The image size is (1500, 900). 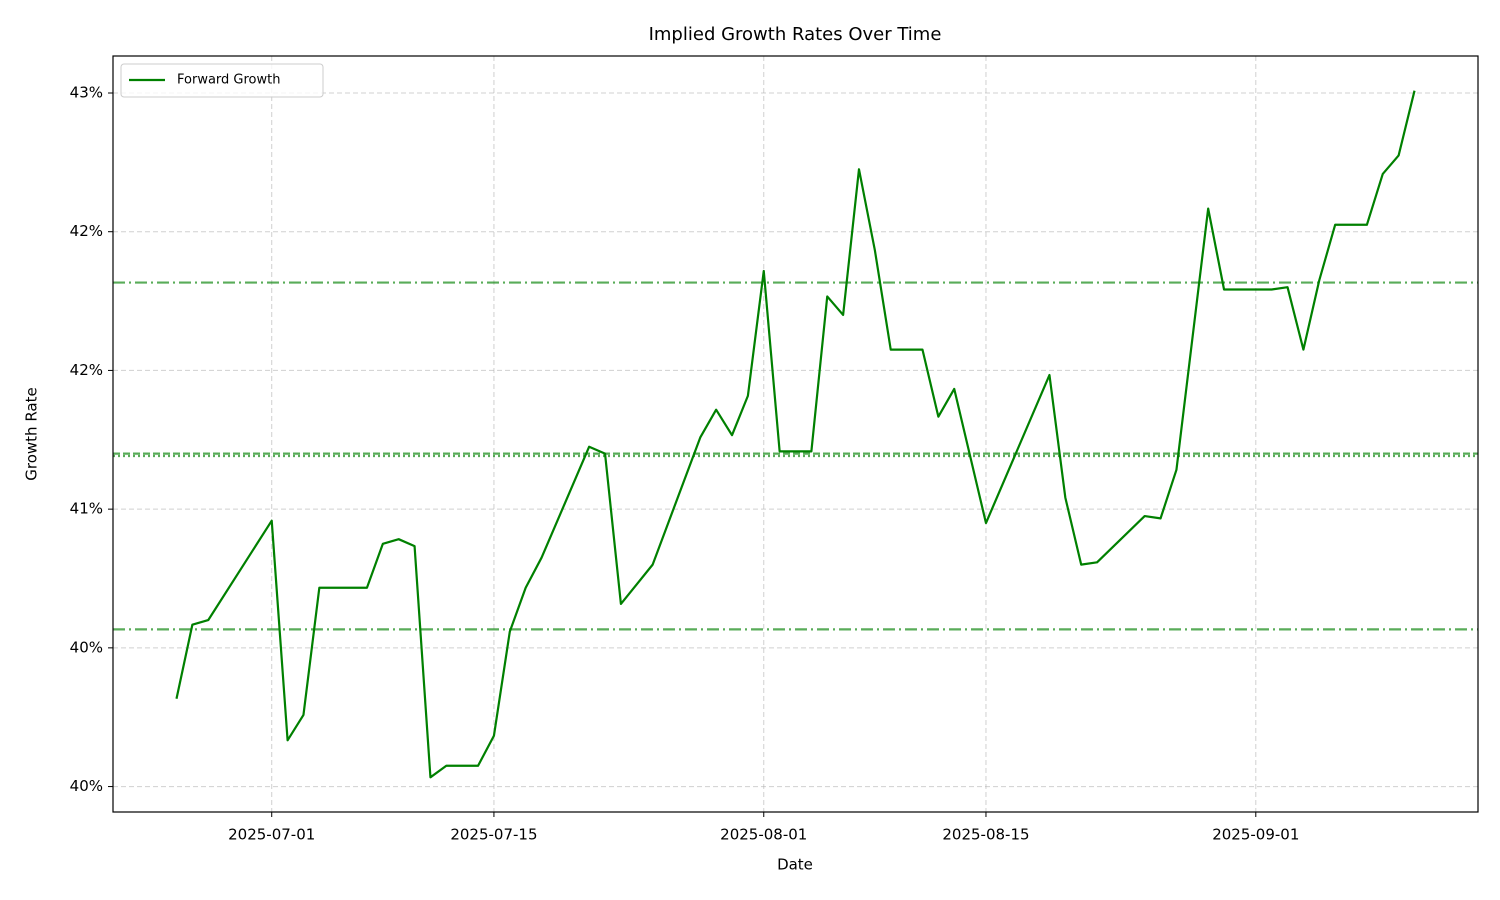 What do you see at coordinates (1255, 835) in the screenshot?
I see `x-tick-label: 2025-09-01` at bounding box center [1255, 835].